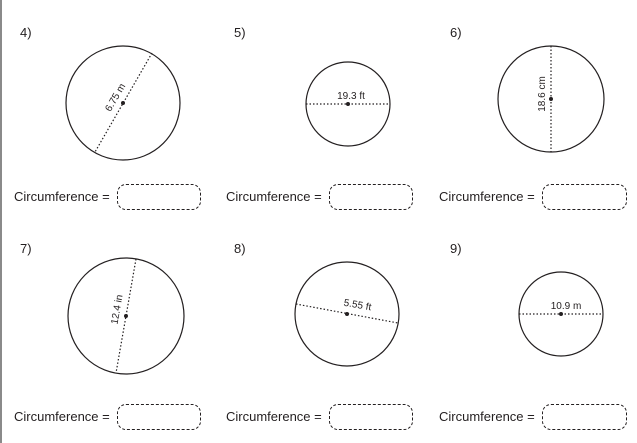 The image size is (637, 443). I want to click on circle-figure: 12.4 in, so click(126, 316).